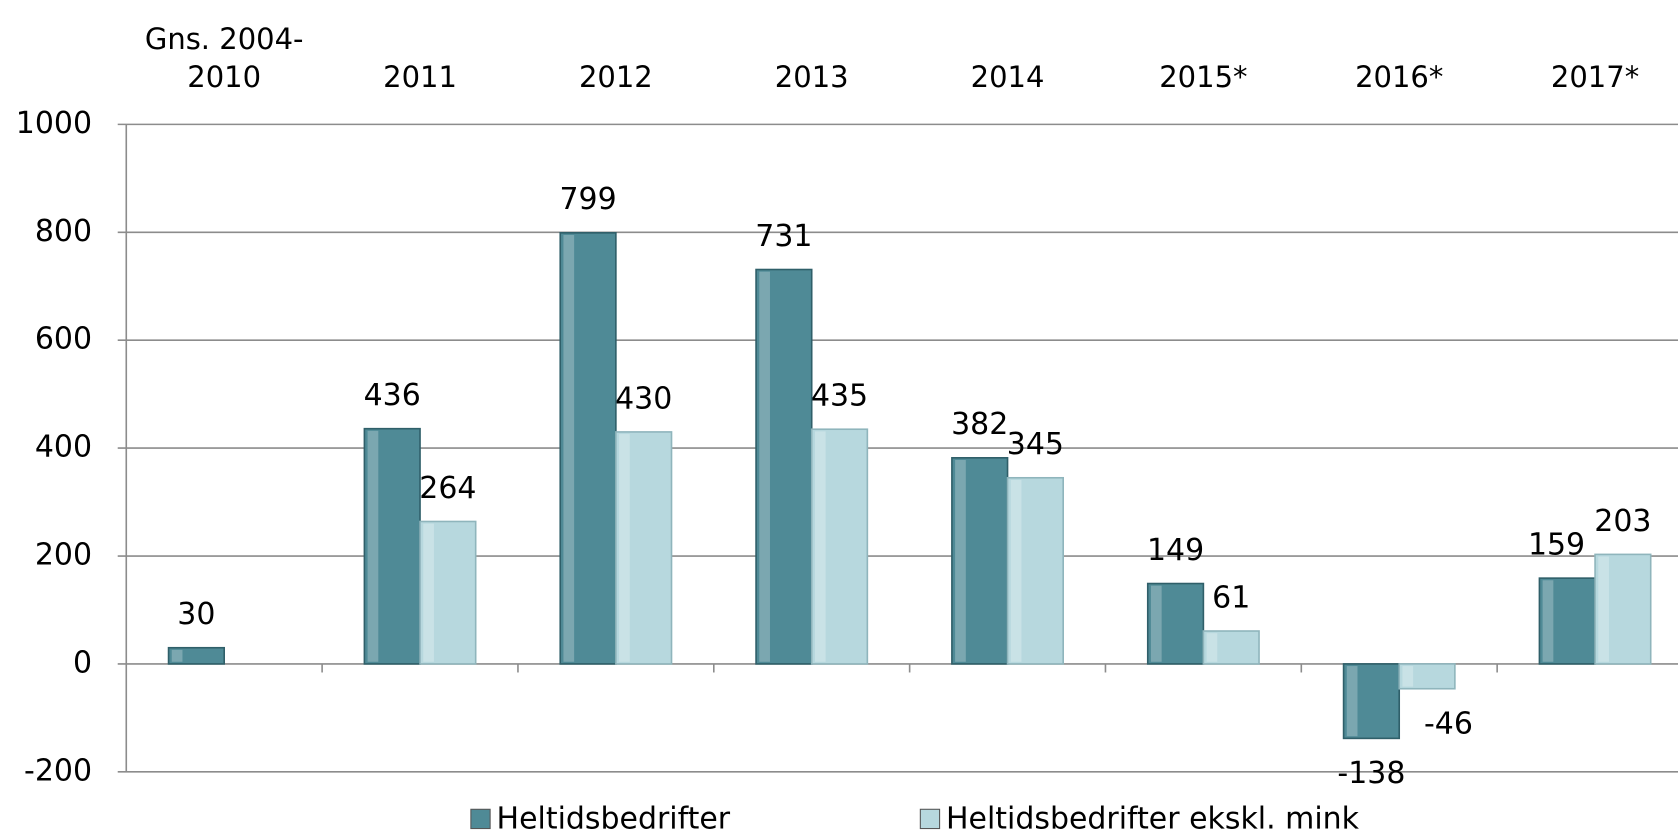 This screenshot has width=1678, height=832. Describe the element at coordinates (1622, 521) in the screenshot. I see `value-label: 203` at that location.